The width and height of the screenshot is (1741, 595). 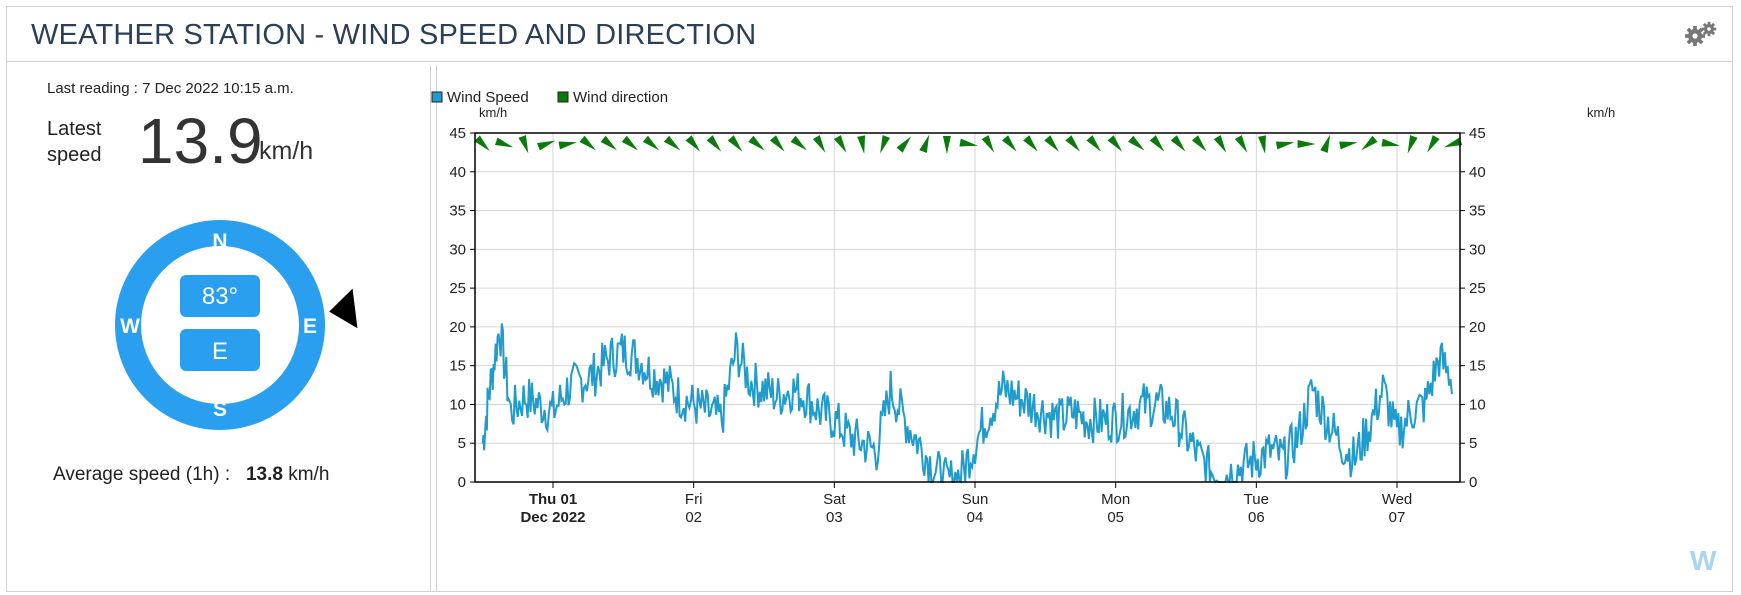 What do you see at coordinates (462, 482) in the screenshot?
I see `y-tick-label-left: 0` at bounding box center [462, 482].